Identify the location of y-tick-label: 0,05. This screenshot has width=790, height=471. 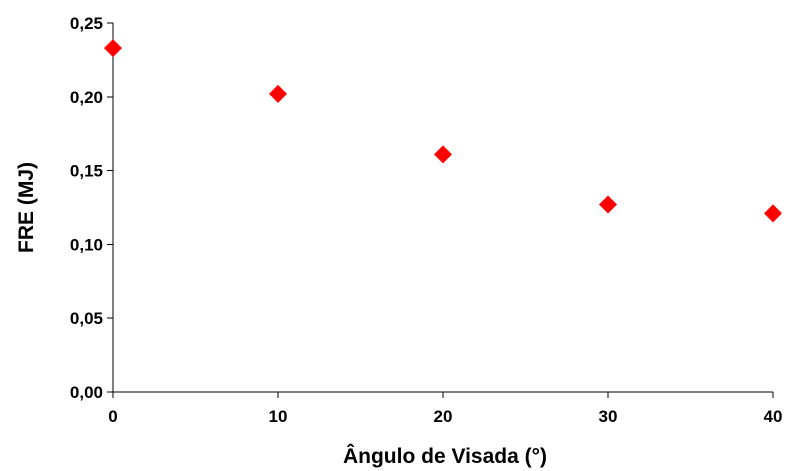
(86, 318).